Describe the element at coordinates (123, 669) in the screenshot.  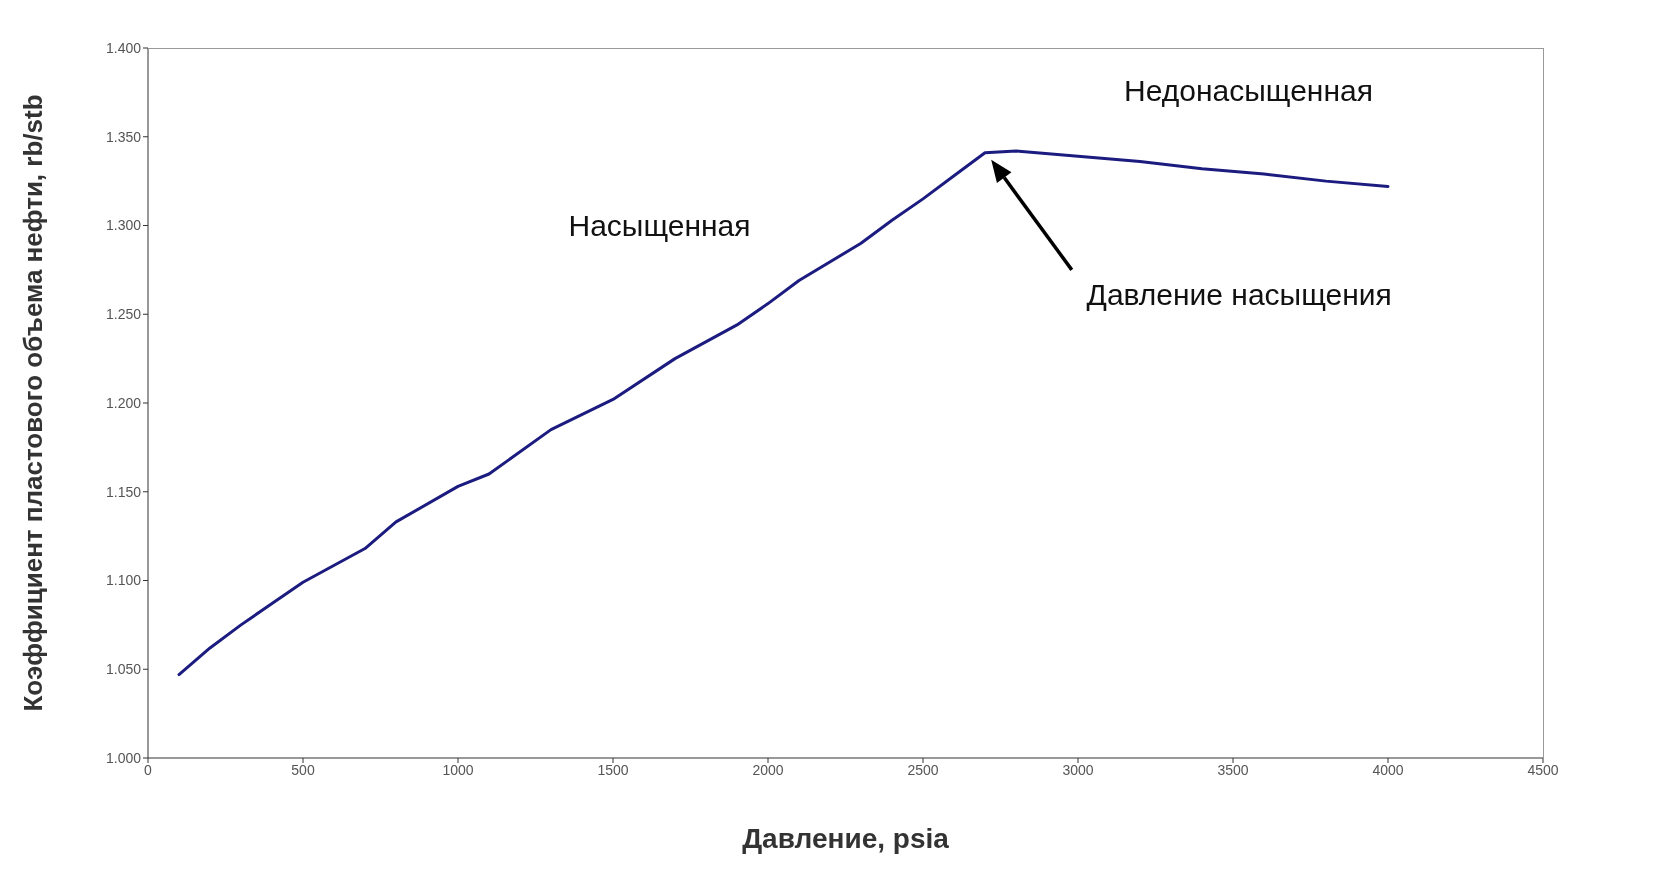
I see `y-tick-label: 1.050` at that location.